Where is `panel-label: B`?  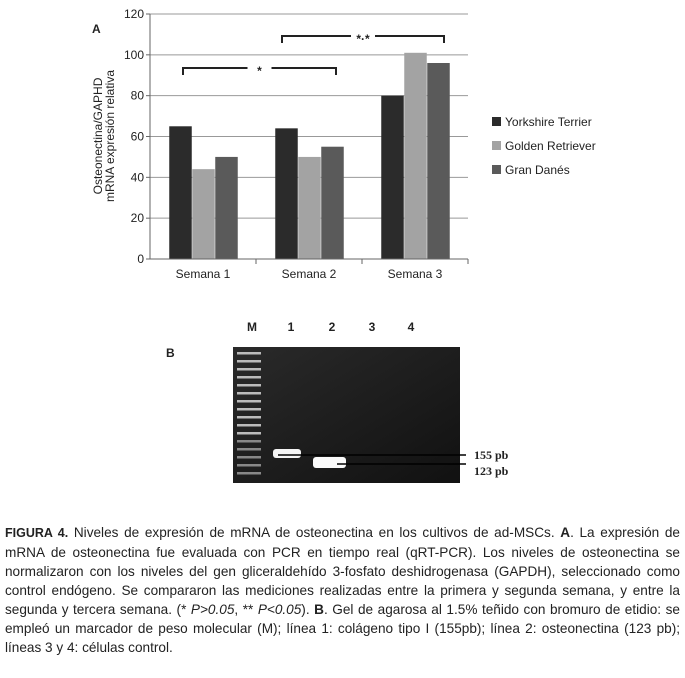
panel-label: B is located at coordinates (170, 353).